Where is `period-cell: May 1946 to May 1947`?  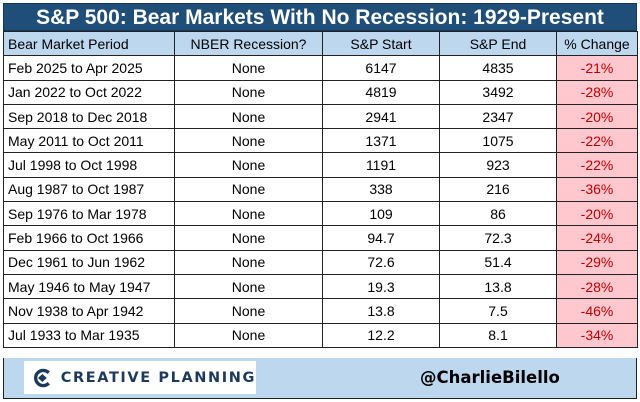 period-cell: May 1946 to May 1947 is located at coordinates (89, 286).